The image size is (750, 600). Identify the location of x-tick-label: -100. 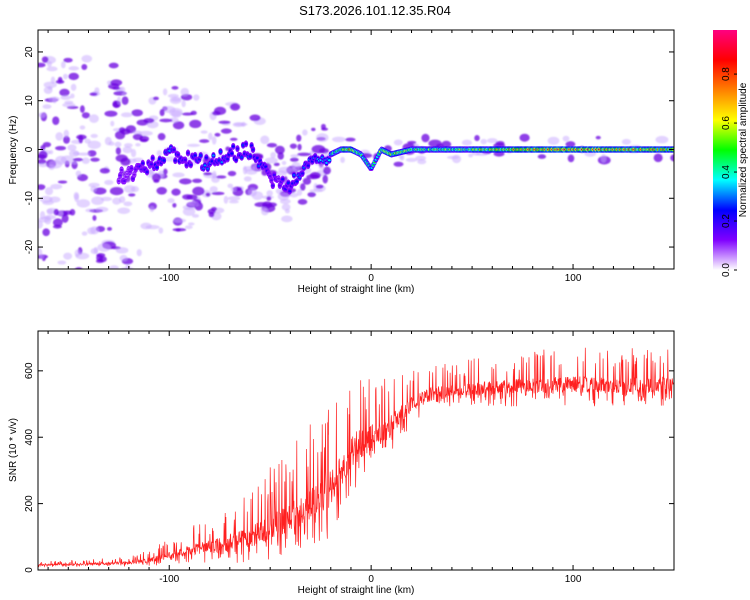
(169, 579).